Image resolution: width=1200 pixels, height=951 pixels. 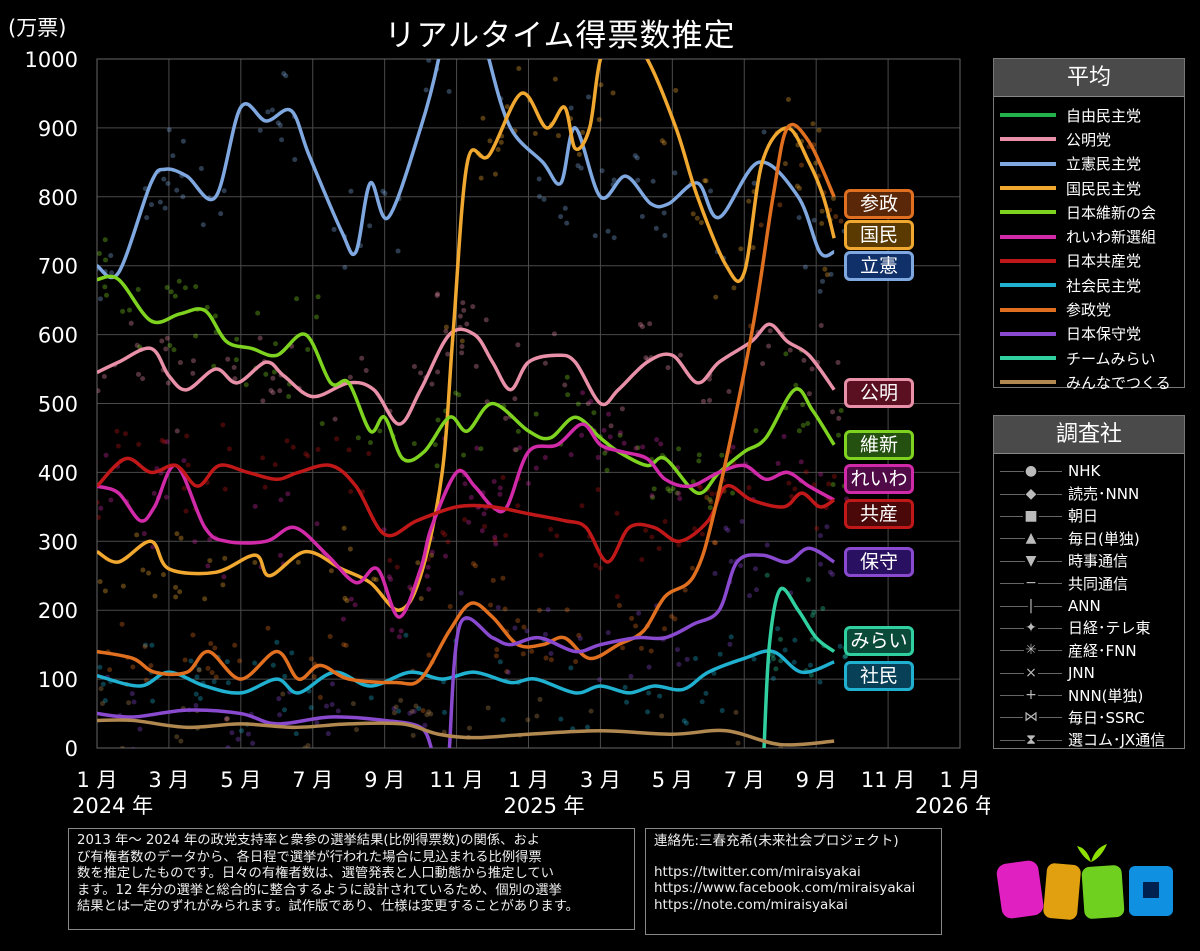 I want to click on legend-swatch, so click(x=1028, y=188).